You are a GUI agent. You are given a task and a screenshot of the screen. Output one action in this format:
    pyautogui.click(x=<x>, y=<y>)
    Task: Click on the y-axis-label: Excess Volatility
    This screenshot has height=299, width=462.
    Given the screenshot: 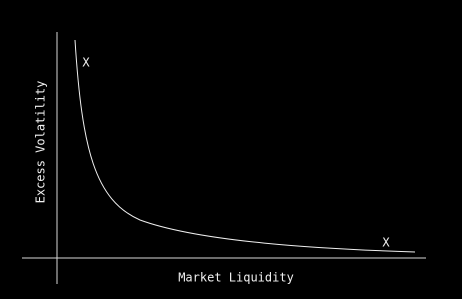 What is the action you would take?
    pyautogui.click(x=41, y=142)
    